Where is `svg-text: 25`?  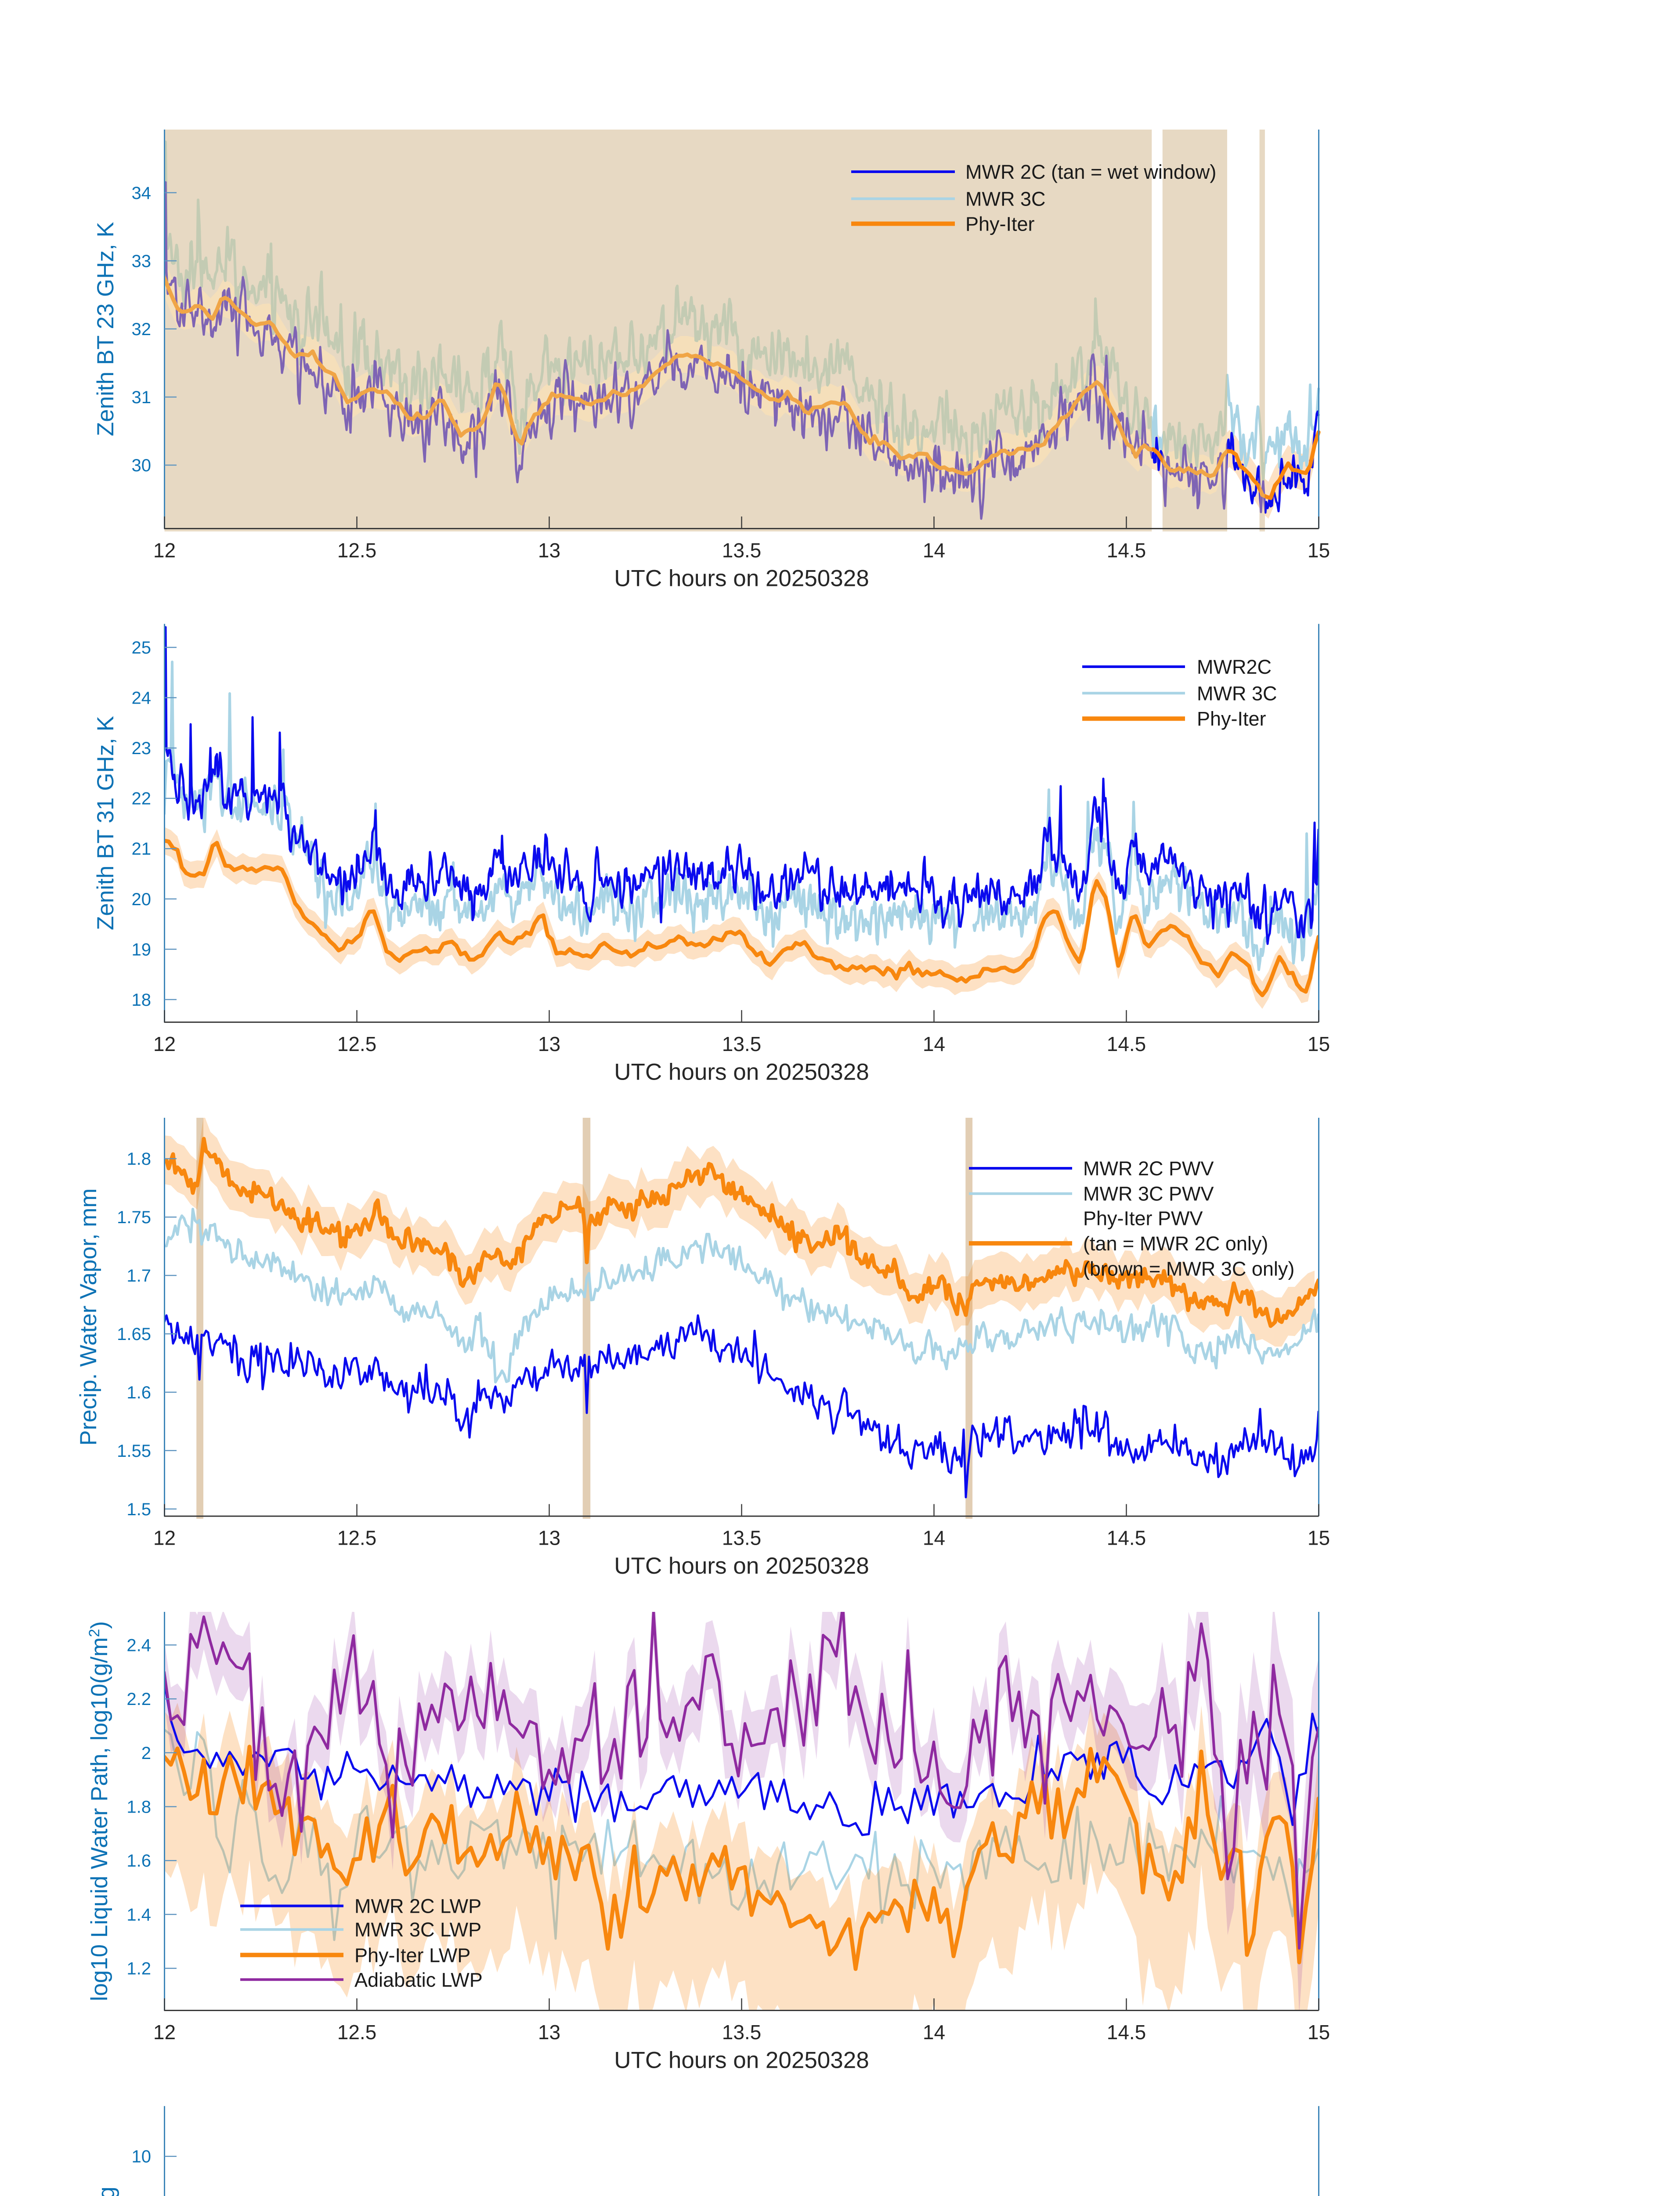
svg-text: 25 is located at coordinates (142, 647).